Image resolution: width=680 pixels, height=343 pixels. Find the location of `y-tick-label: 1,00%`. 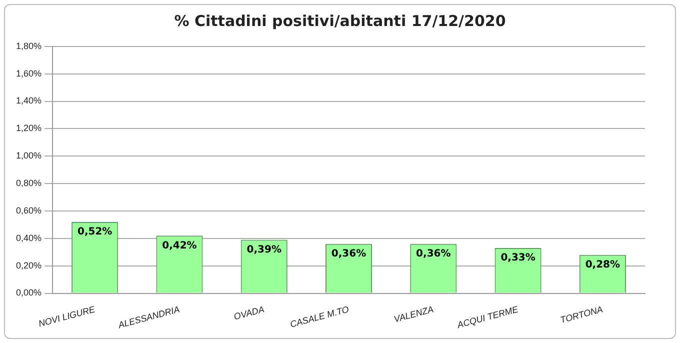

y-tick-label: 1,00% is located at coordinates (29, 155).